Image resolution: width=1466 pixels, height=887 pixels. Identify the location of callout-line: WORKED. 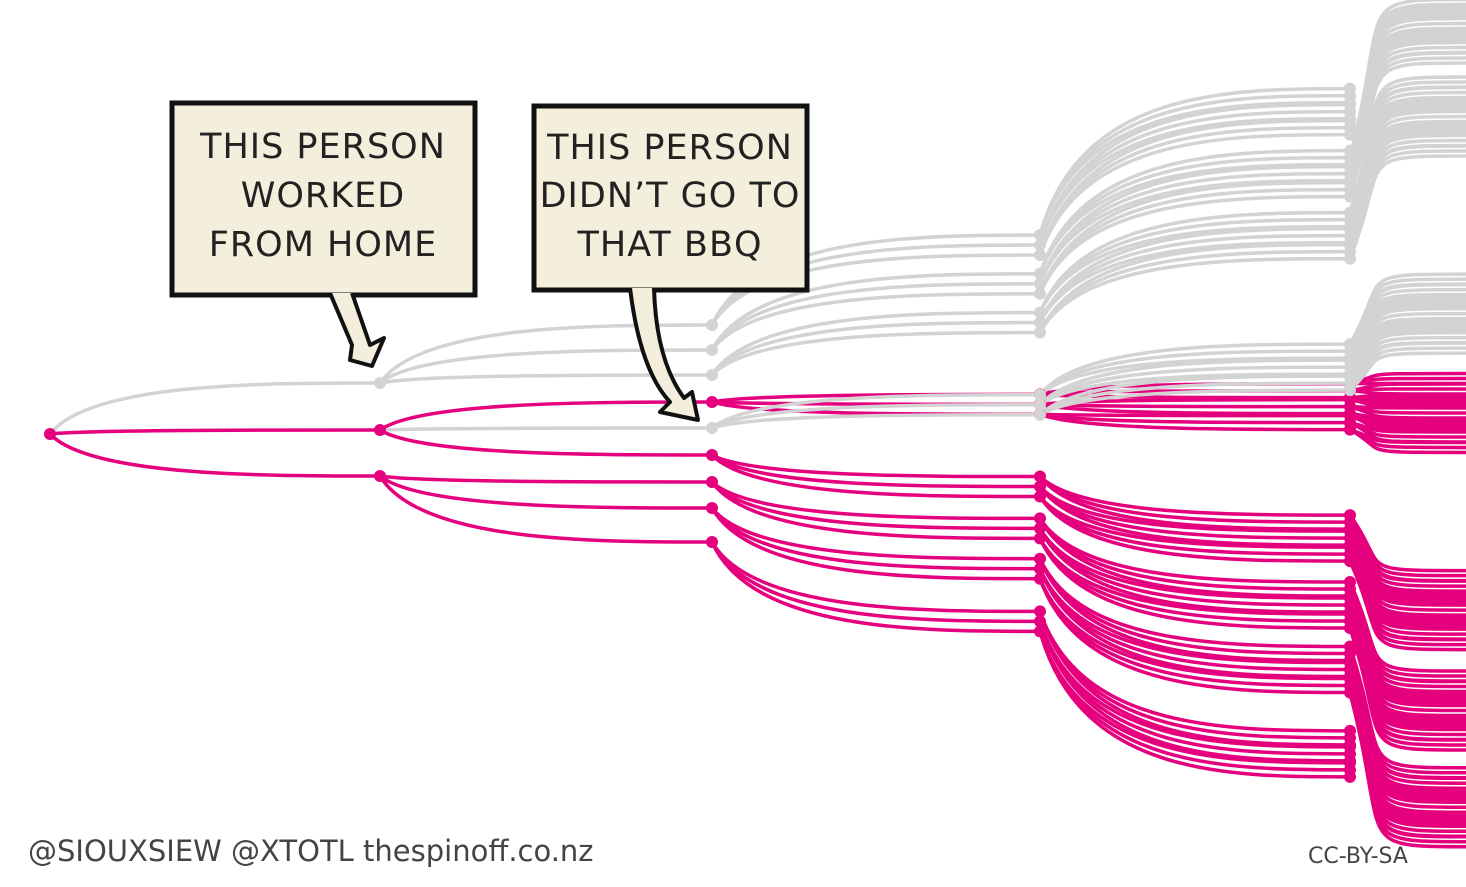
(323, 196).